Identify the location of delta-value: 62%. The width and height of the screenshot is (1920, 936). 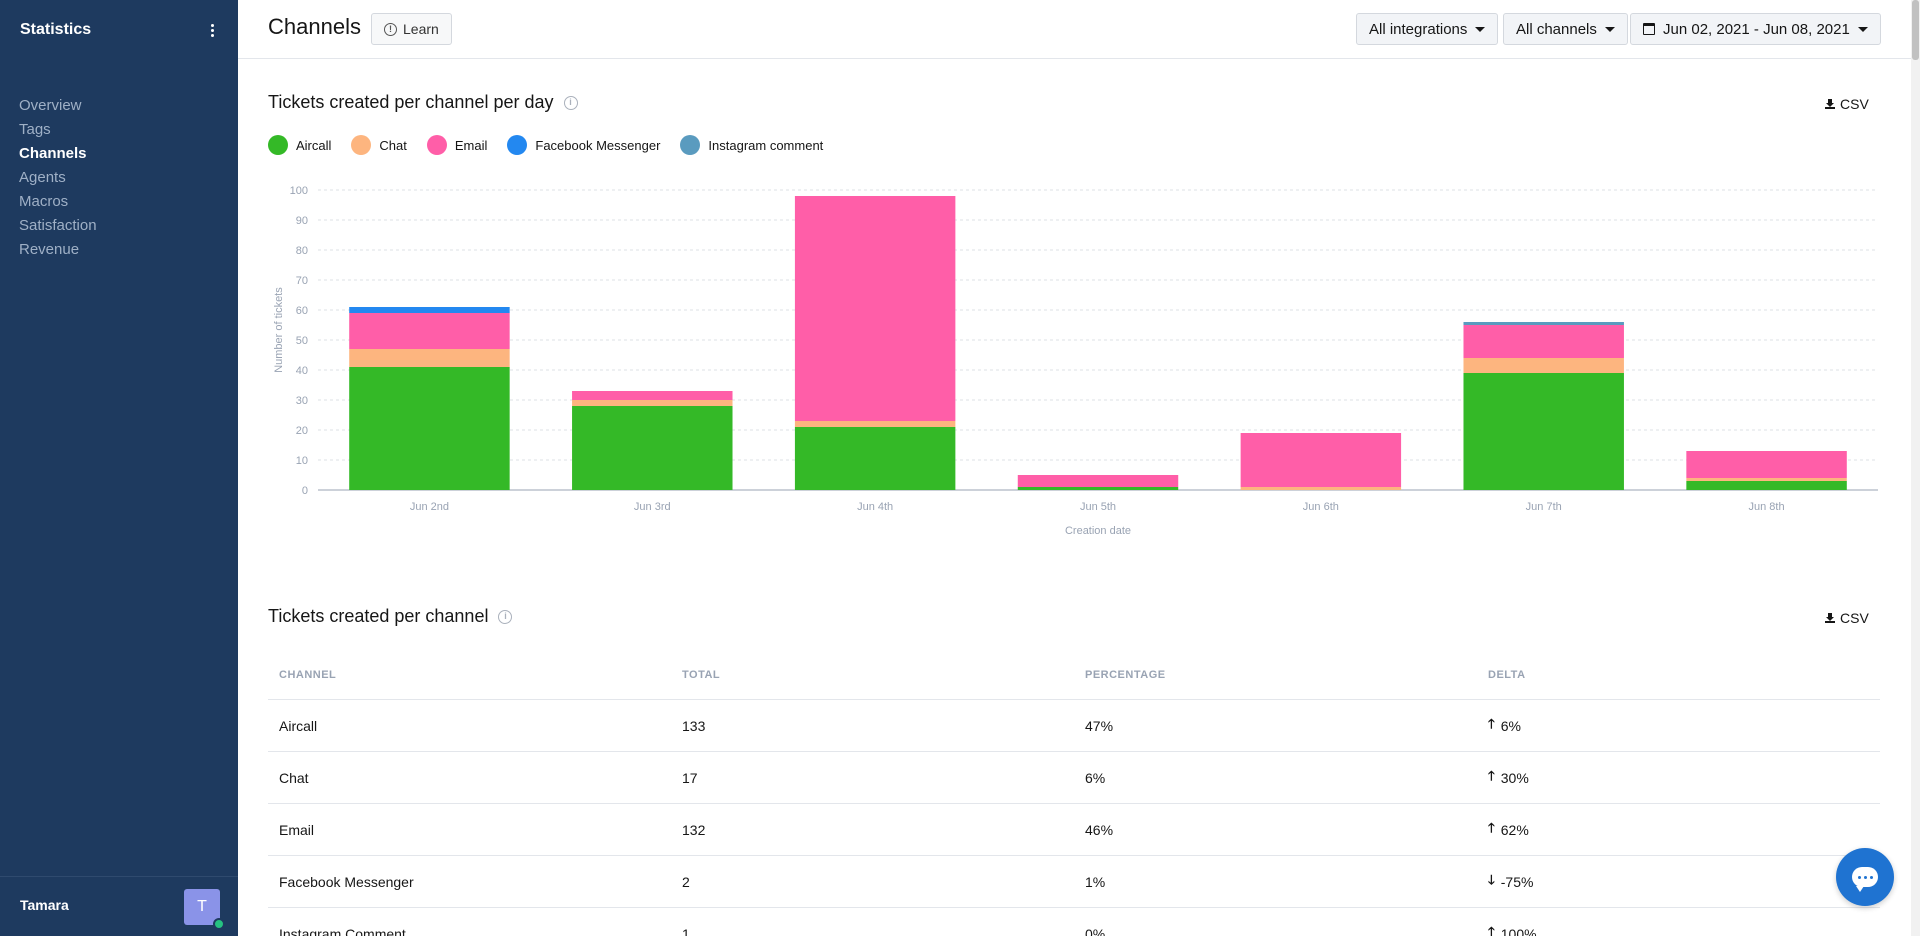
(1514, 829).